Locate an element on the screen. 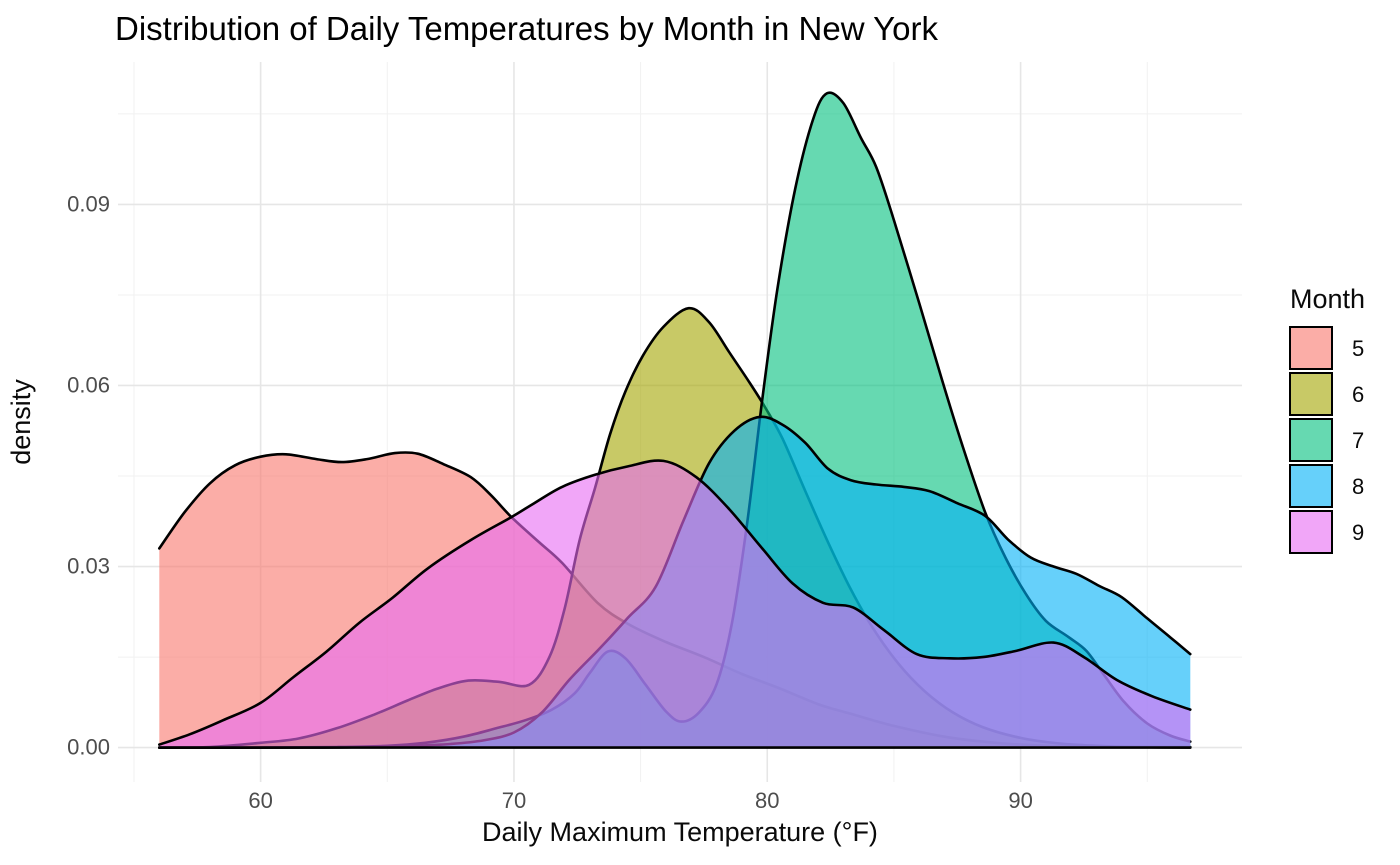  legend-label-month-5: 5 is located at coordinates (1358, 348).